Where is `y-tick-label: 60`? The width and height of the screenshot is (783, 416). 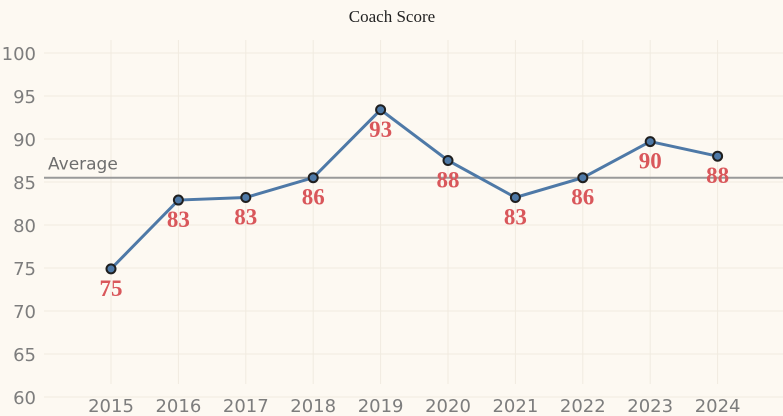 y-tick-label: 60 is located at coordinates (24, 398).